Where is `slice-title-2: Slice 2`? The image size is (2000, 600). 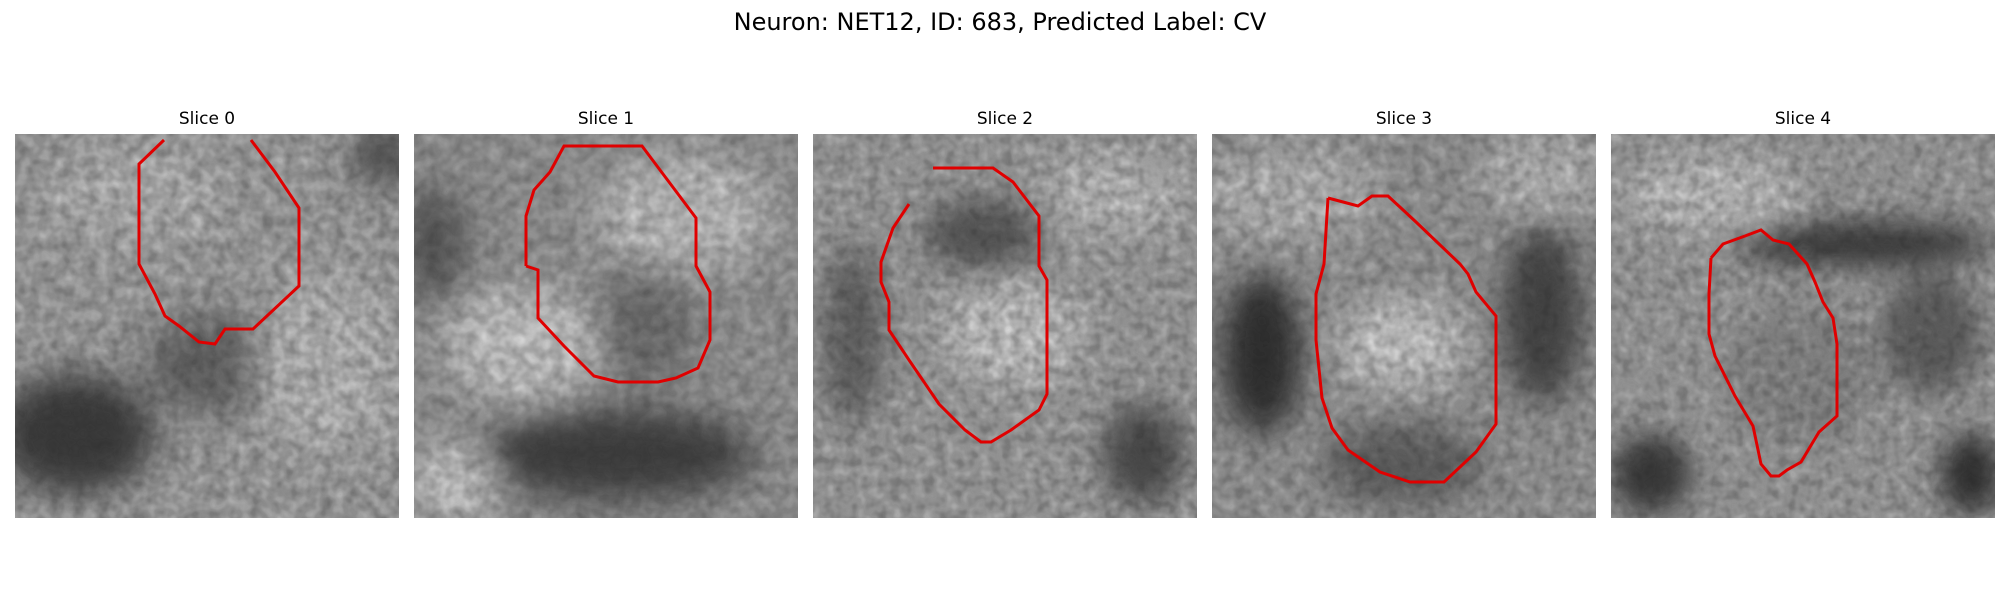
slice-title-2: Slice 2 is located at coordinates (1005, 119).